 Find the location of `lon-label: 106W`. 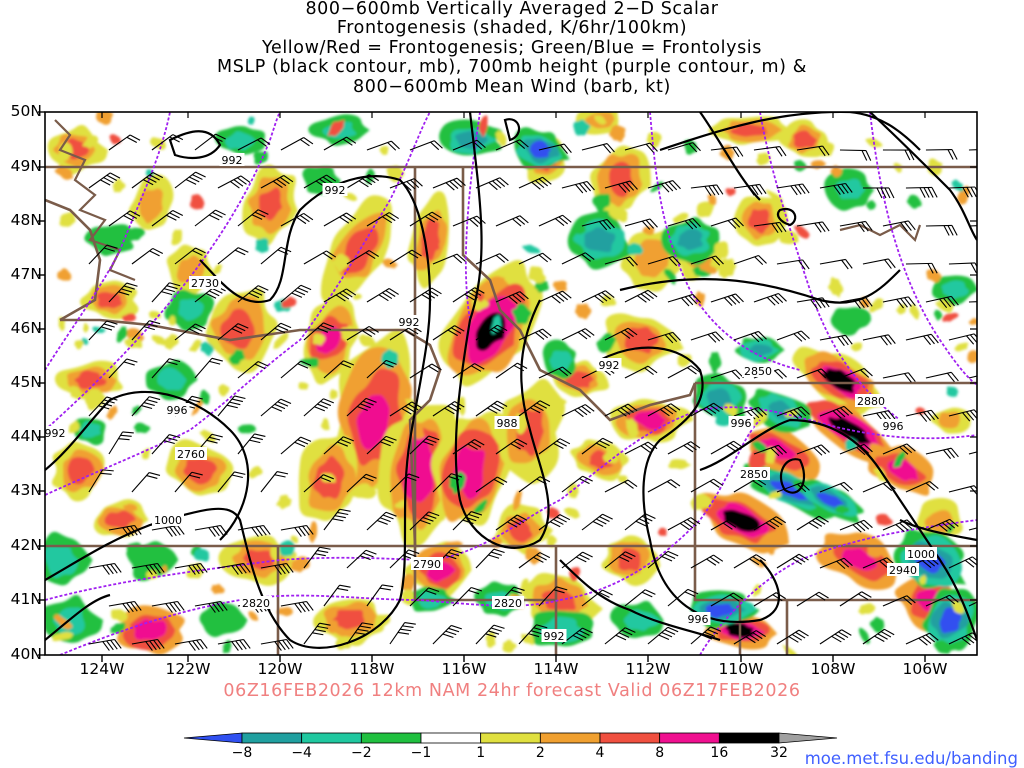

lon-label: 106W is located at coordinates (925, 669).